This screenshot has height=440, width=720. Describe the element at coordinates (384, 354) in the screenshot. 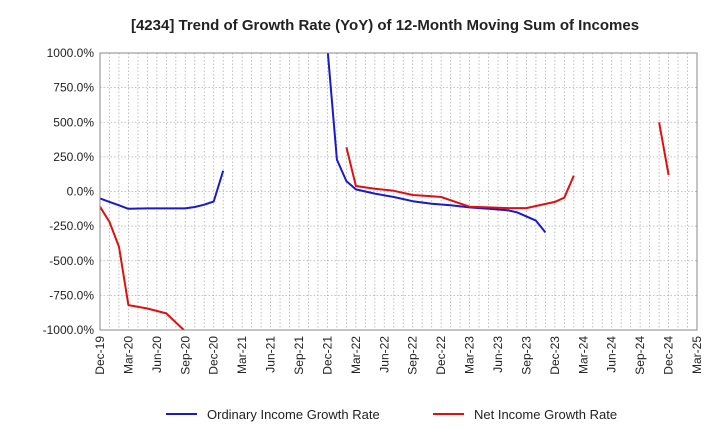

I see `x-tick-label: Jun-22` at that location.